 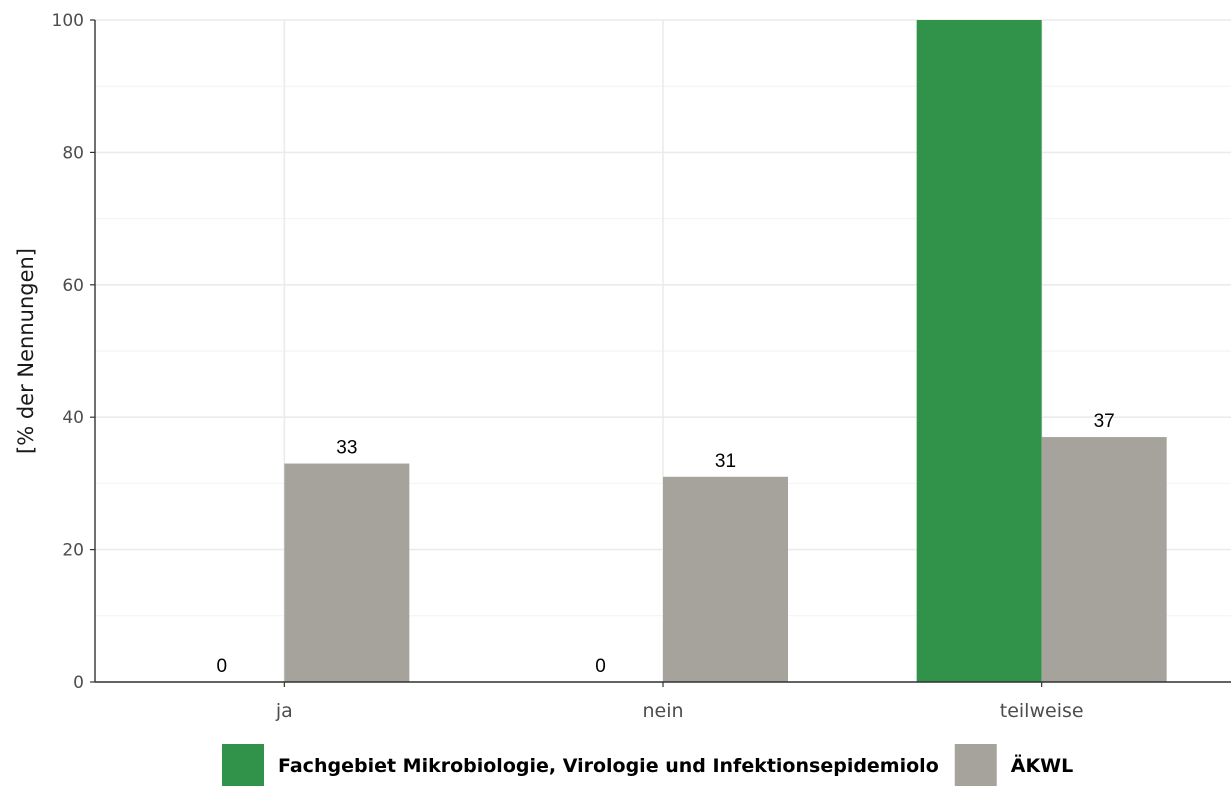 What do you see at coordinates (78, 683) in the screenshot?
I see `y-tick-label: 0` at bounding box center [78, 683].